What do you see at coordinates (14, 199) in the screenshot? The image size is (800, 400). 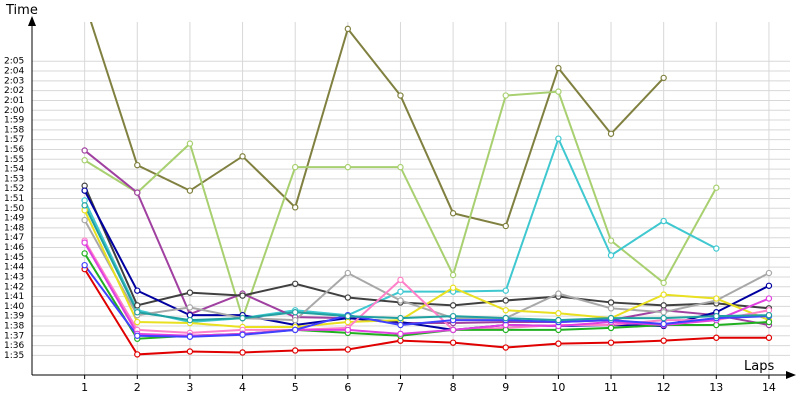 I see `y-tick-label: 1:51` at bounding box center [14, 199].